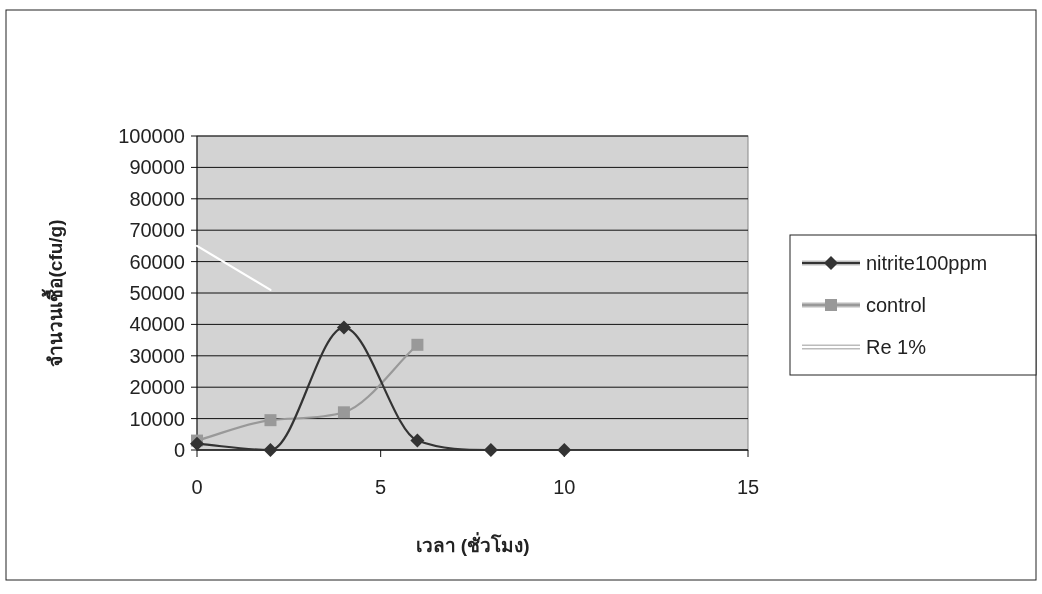  I want to click on y-tick-label: 50000, so click(157, 293).